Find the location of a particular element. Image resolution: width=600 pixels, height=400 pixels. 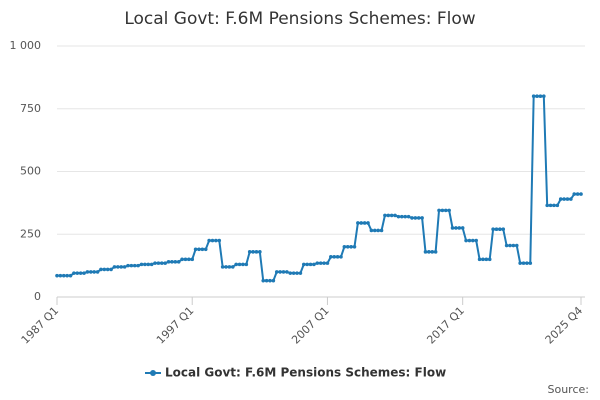

y-tick-label: 0 is located at coordinates (37, 296).